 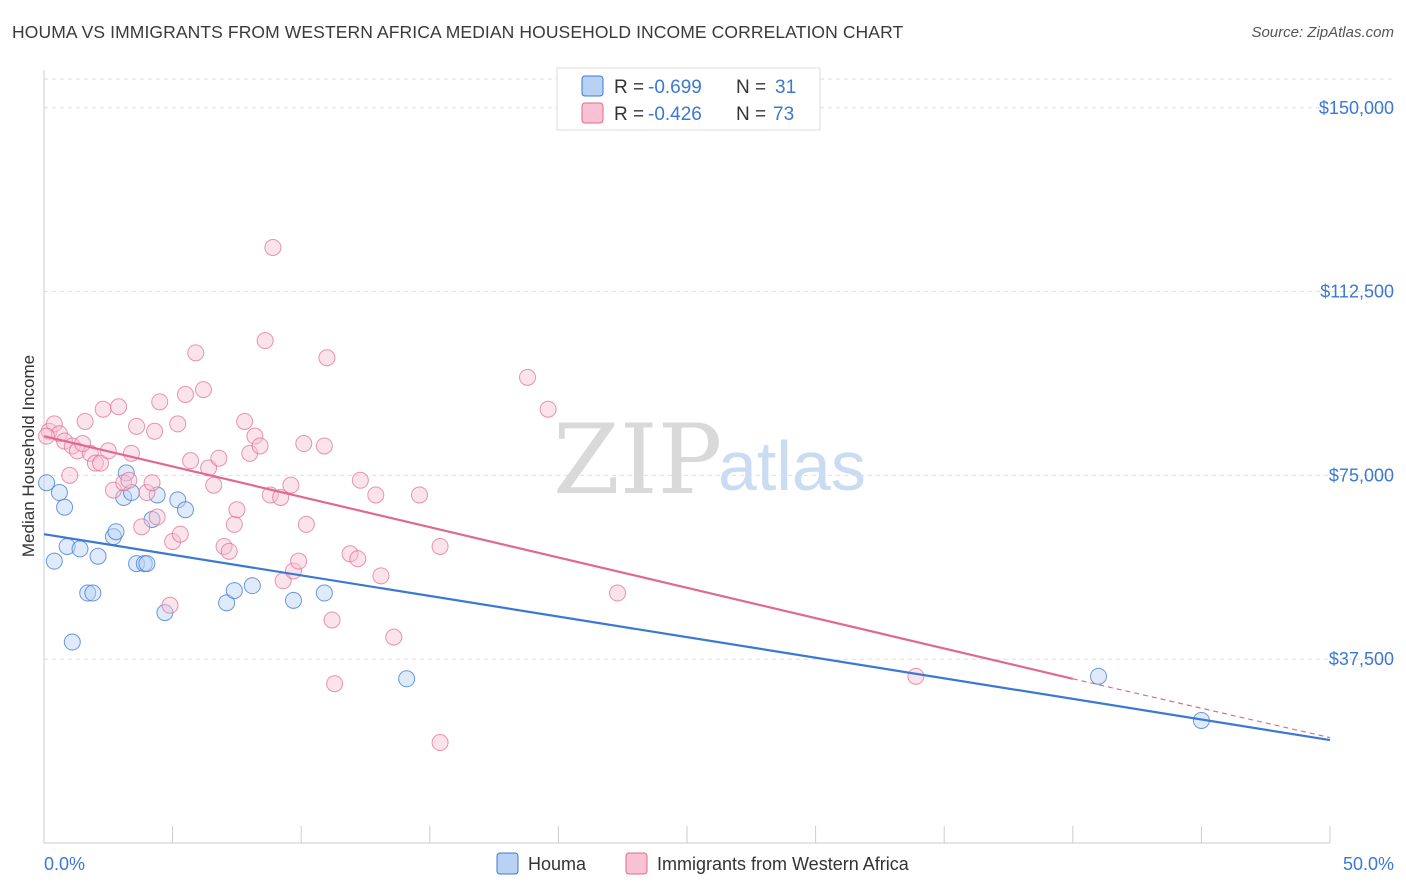 I want to click on legend-r-value-immigrants: -0.426, so click(x=675, y=114).